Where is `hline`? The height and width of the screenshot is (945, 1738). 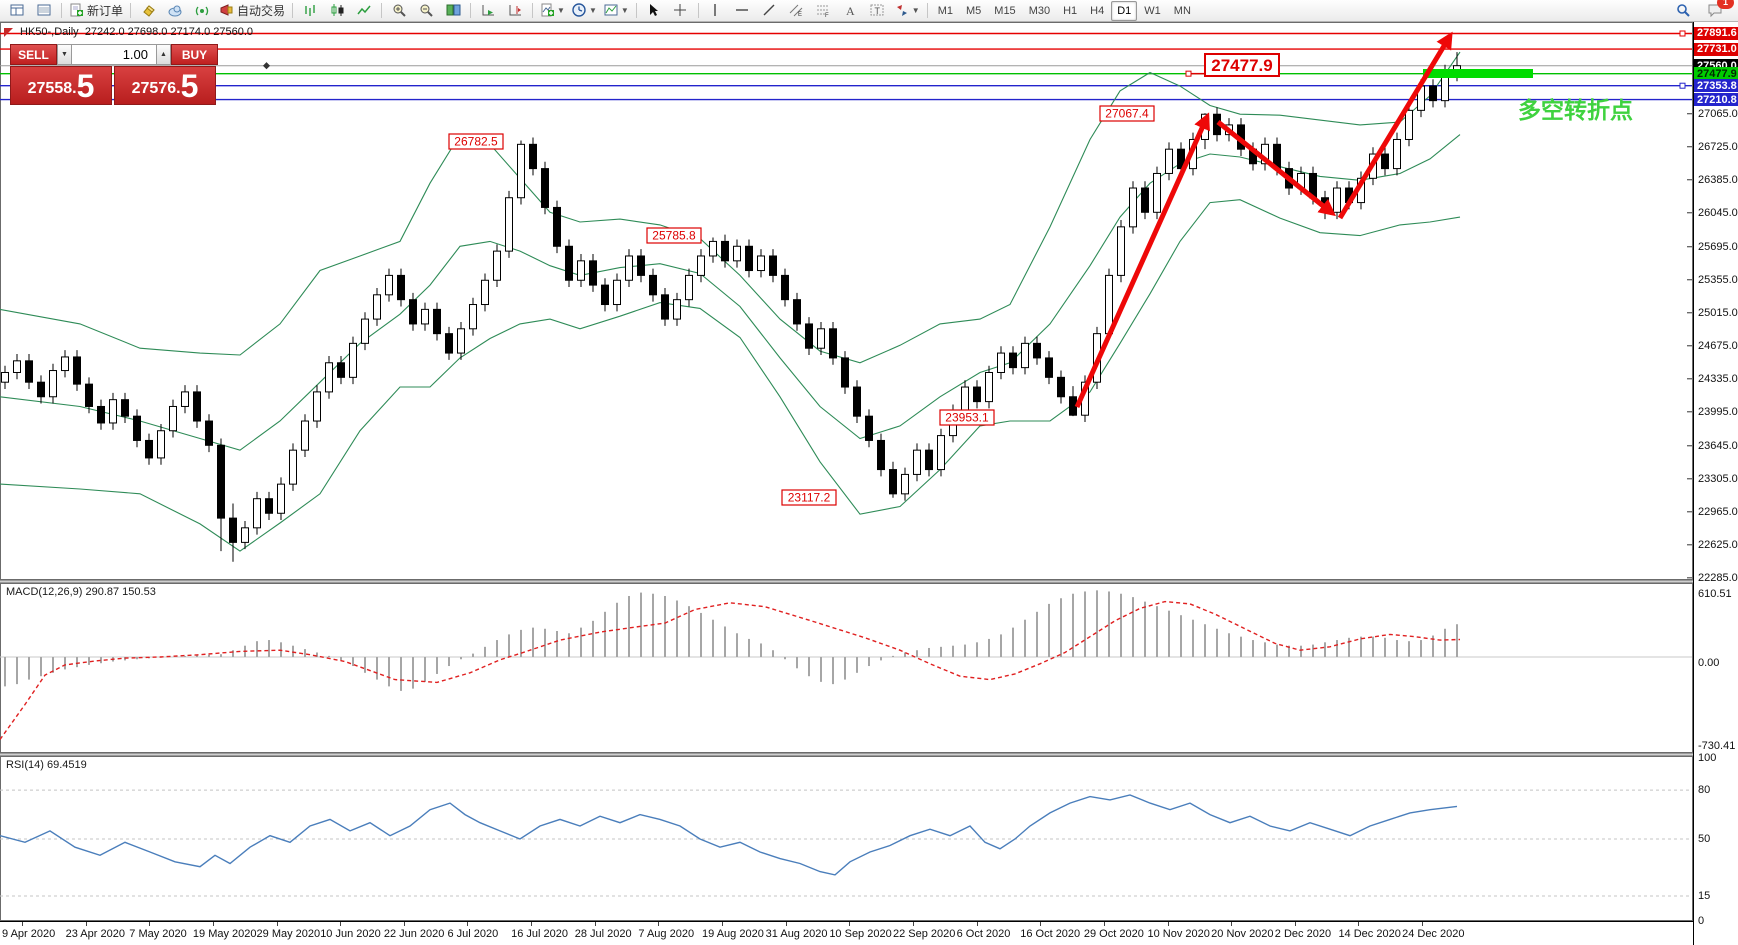
hline is located at coordinates (742, 10).